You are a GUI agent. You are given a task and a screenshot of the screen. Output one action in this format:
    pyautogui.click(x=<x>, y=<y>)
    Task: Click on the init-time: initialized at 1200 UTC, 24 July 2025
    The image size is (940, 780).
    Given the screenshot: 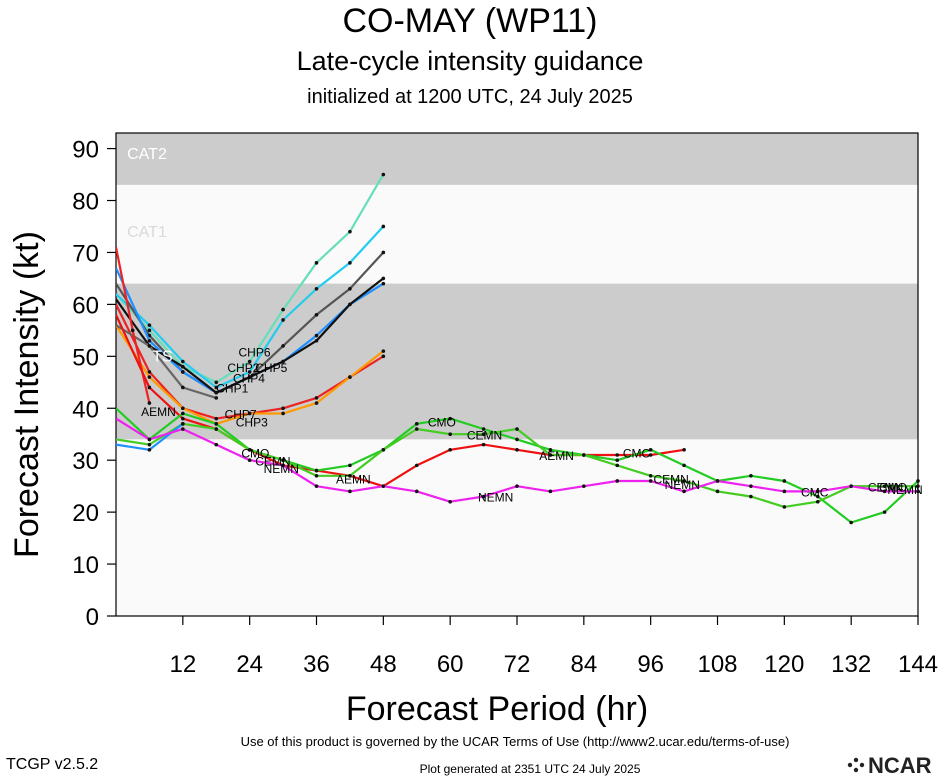 What is the action you would take?
    pyautogui.click(x=470, y=97)
    